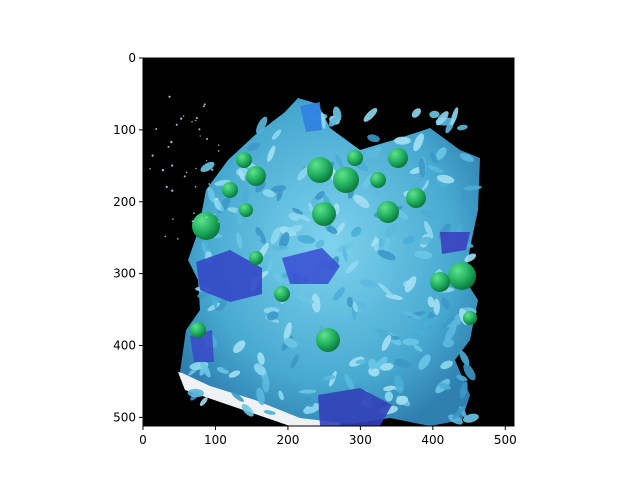 The image size is (640, 480). I want to click on x-axis: 0 100 200 300 400 500, so click(328, 436).